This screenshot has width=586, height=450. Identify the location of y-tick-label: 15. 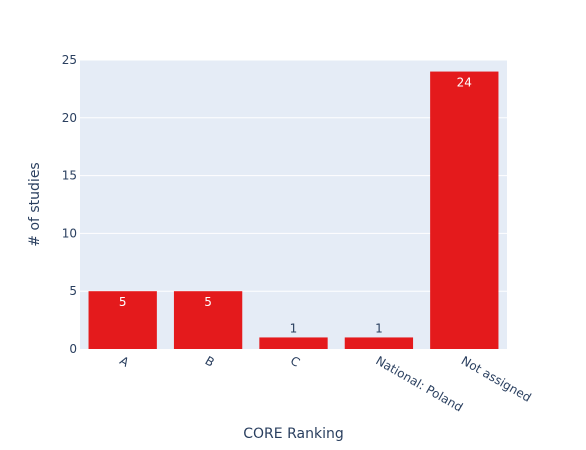
(69, 176).